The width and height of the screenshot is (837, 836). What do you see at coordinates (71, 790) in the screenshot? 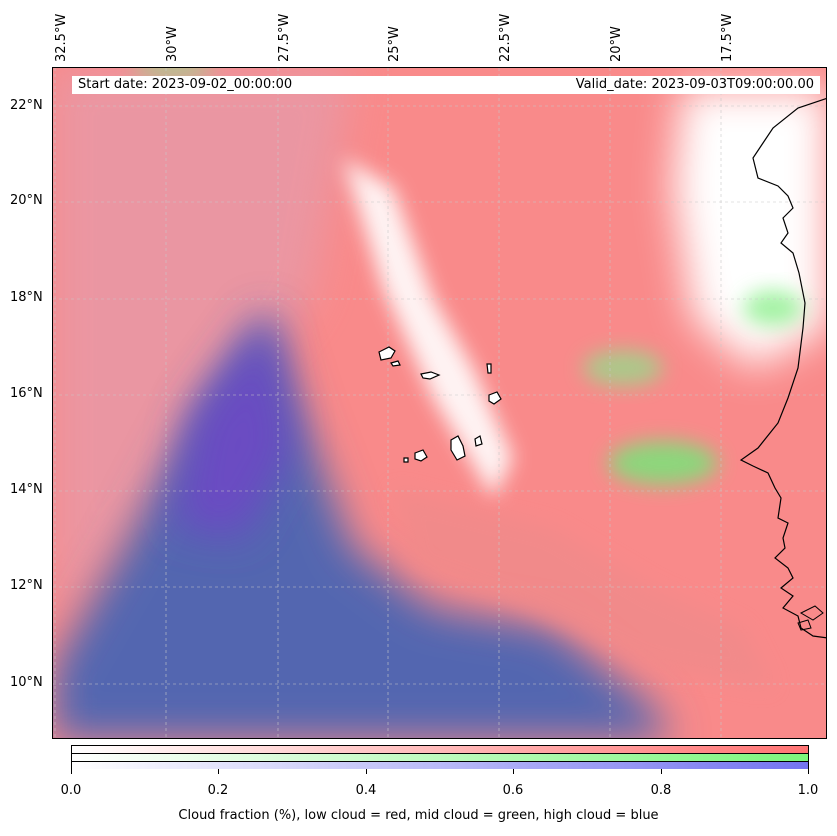
I see `colorbar-tick-0: 0.0` at bounding box center [71, 790].